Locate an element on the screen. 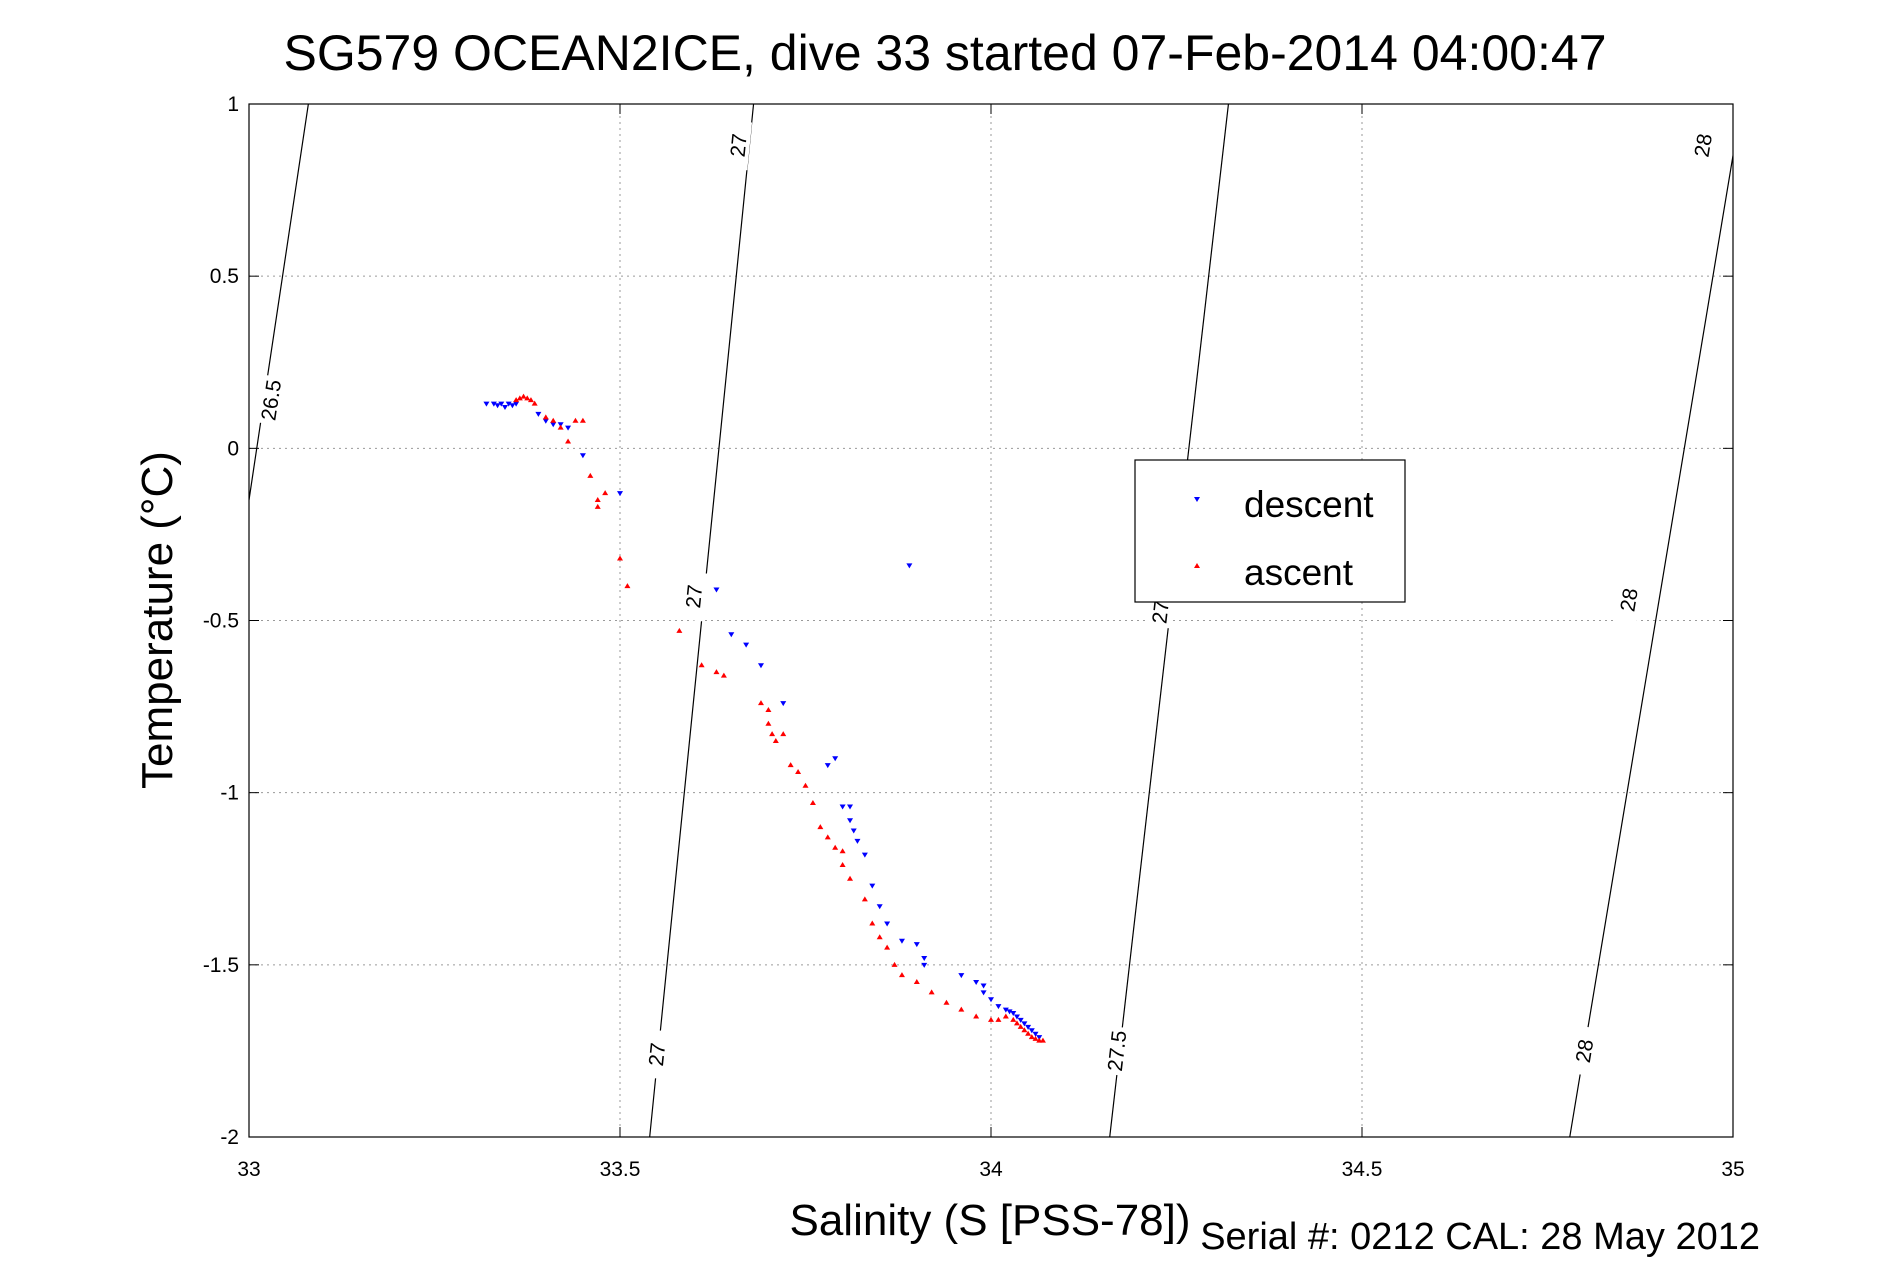 The image size is (1891, 1262). y-tick-label: 1 is located at coordinates (233, 104).